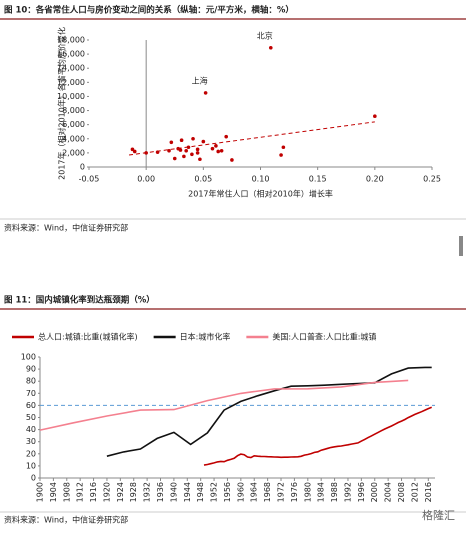 This screenshot has height=535, width=466. Describe the element at coordinates (414, 492) in the screenshot. I see `x-tick-label: 2012` at that location.